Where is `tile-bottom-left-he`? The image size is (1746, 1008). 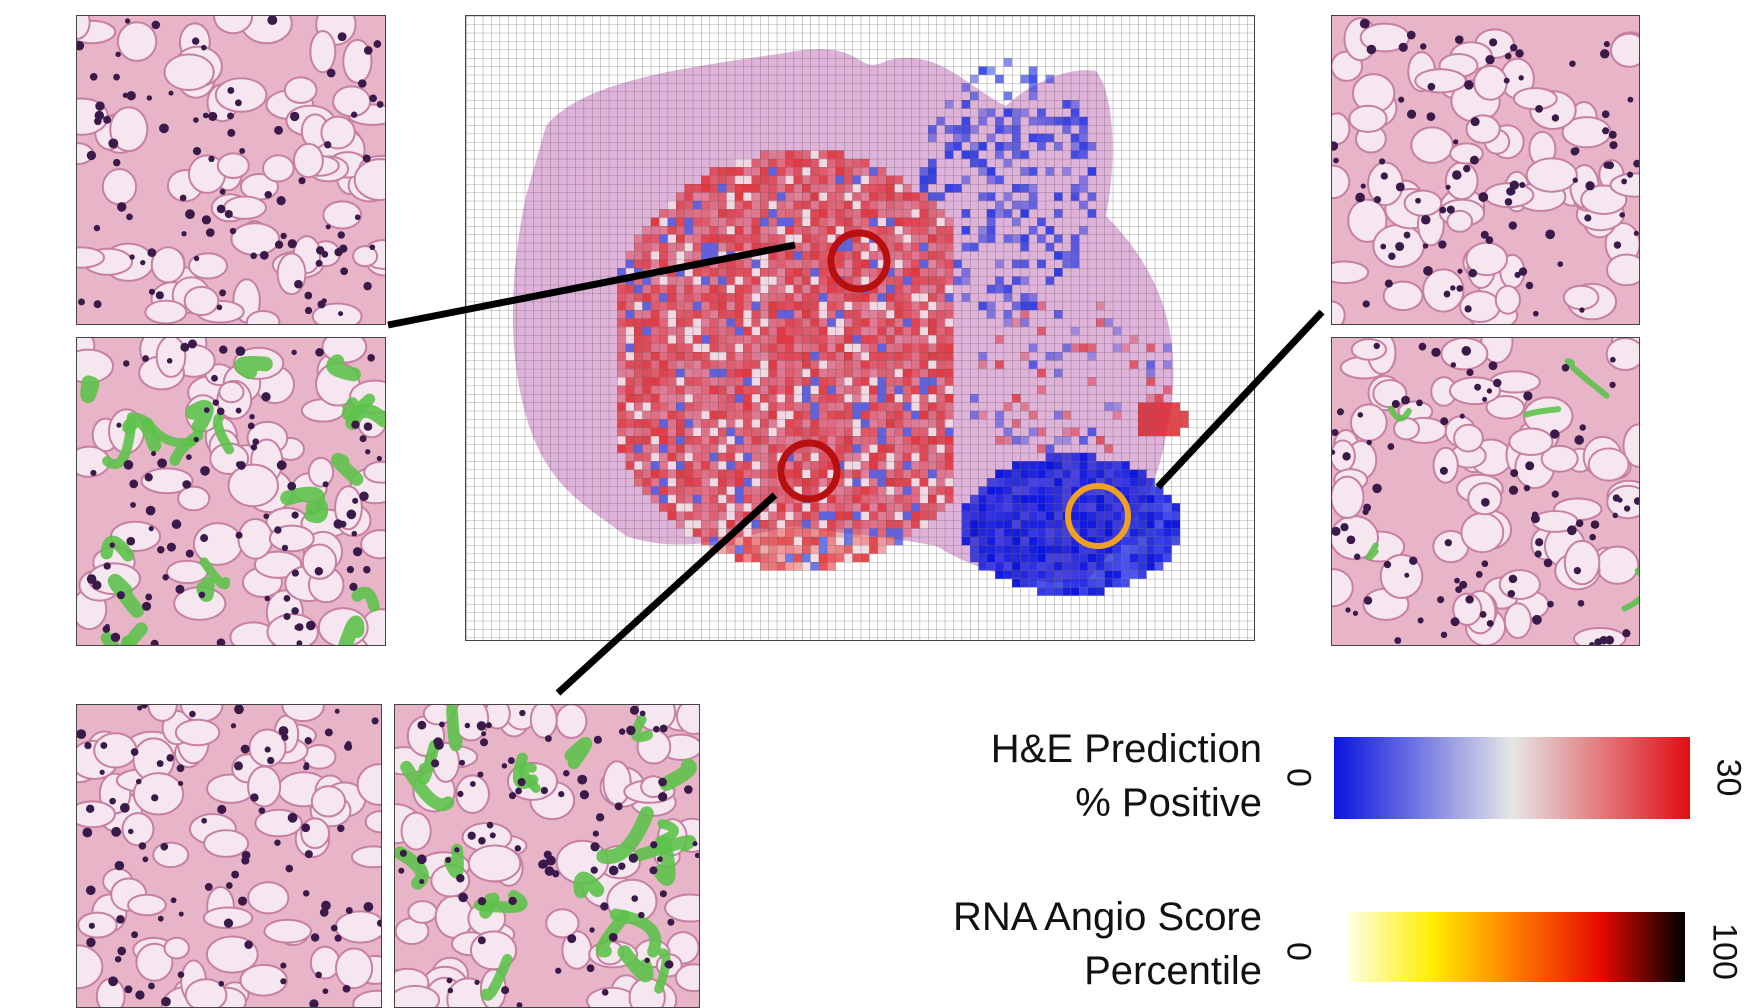
tile-bottom-left-he is located at coordinates (229, 856).